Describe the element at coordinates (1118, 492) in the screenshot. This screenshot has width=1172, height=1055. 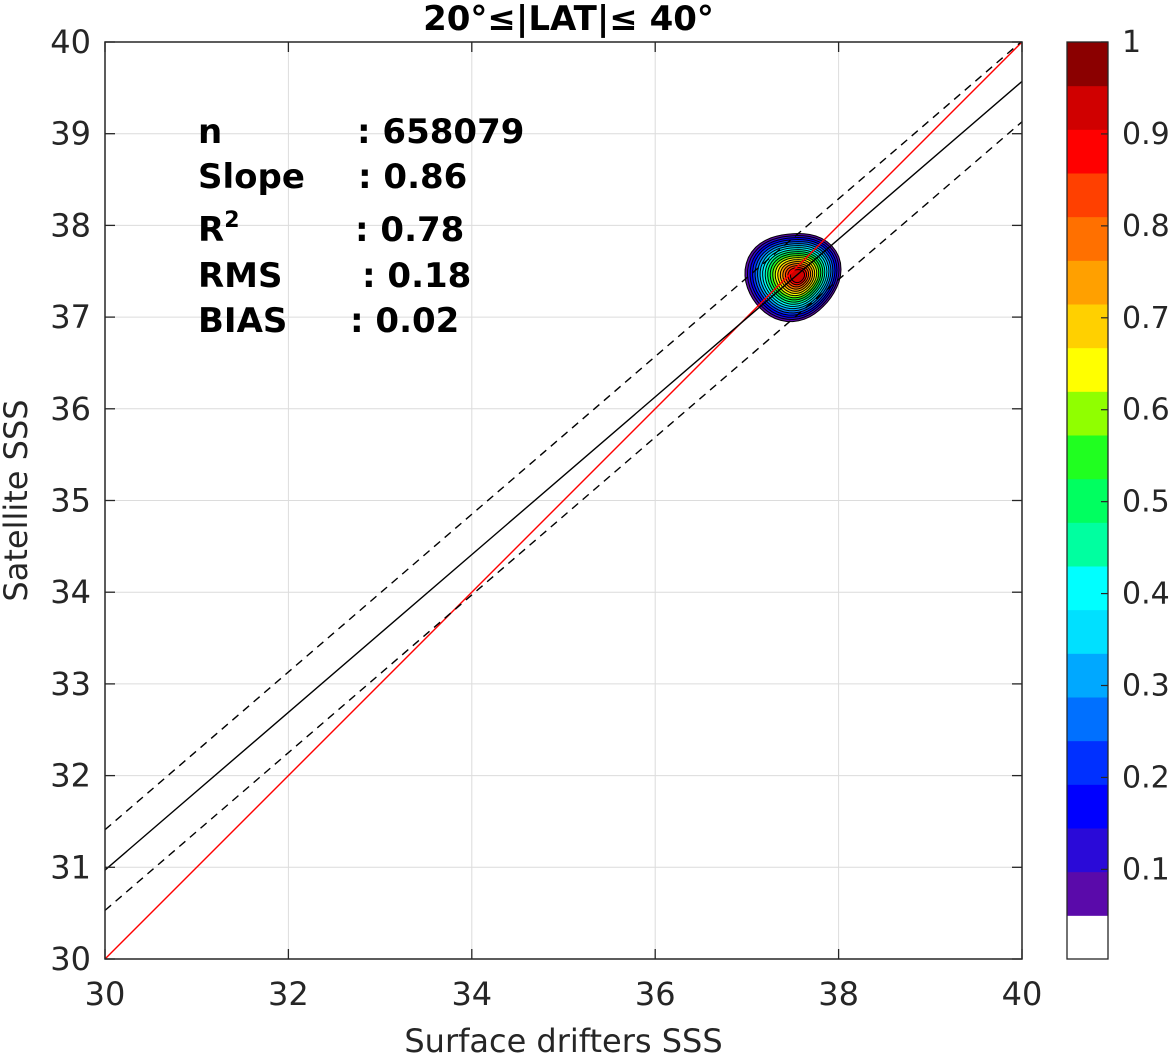
I see `colorbar: 0.1 0.2 0.3 0.4 0.5 0.6 0.7 0.8 0.9 1` at that location.